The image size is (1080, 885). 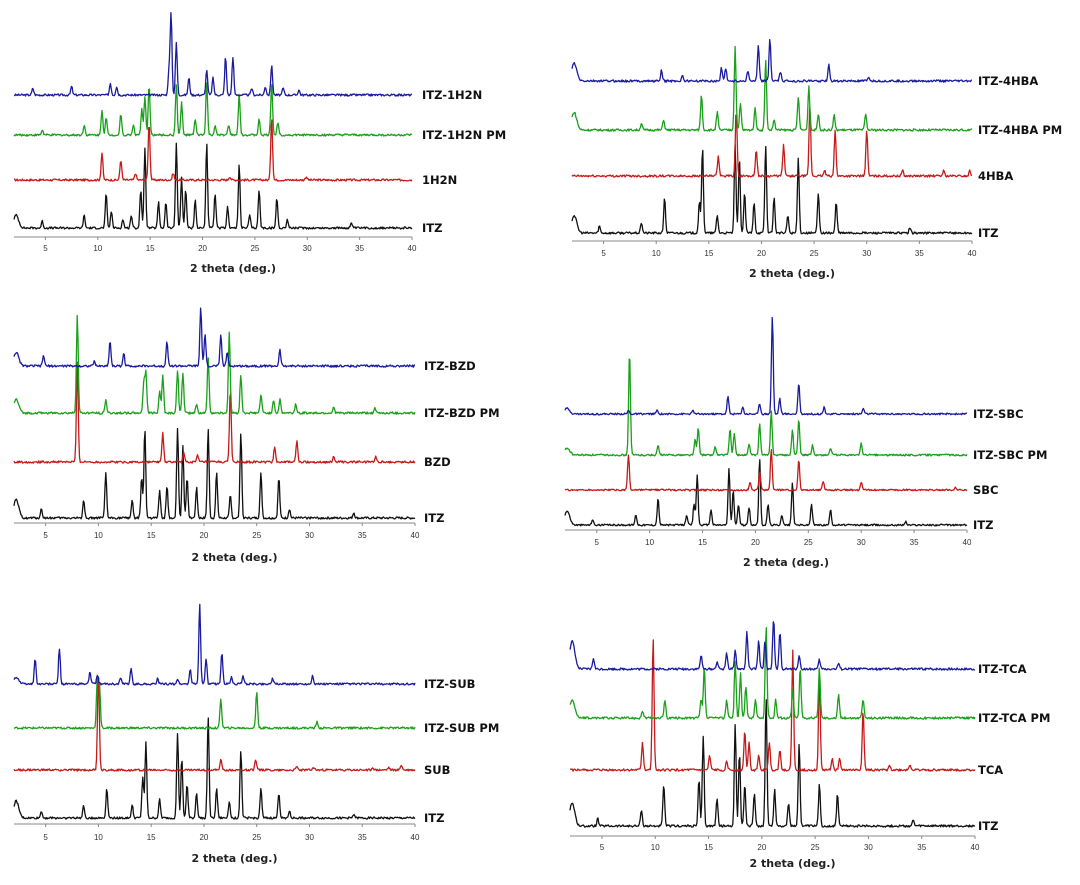 I want to click on series-label: ITZ-4HBA PM, so click(x=1020, y=130).